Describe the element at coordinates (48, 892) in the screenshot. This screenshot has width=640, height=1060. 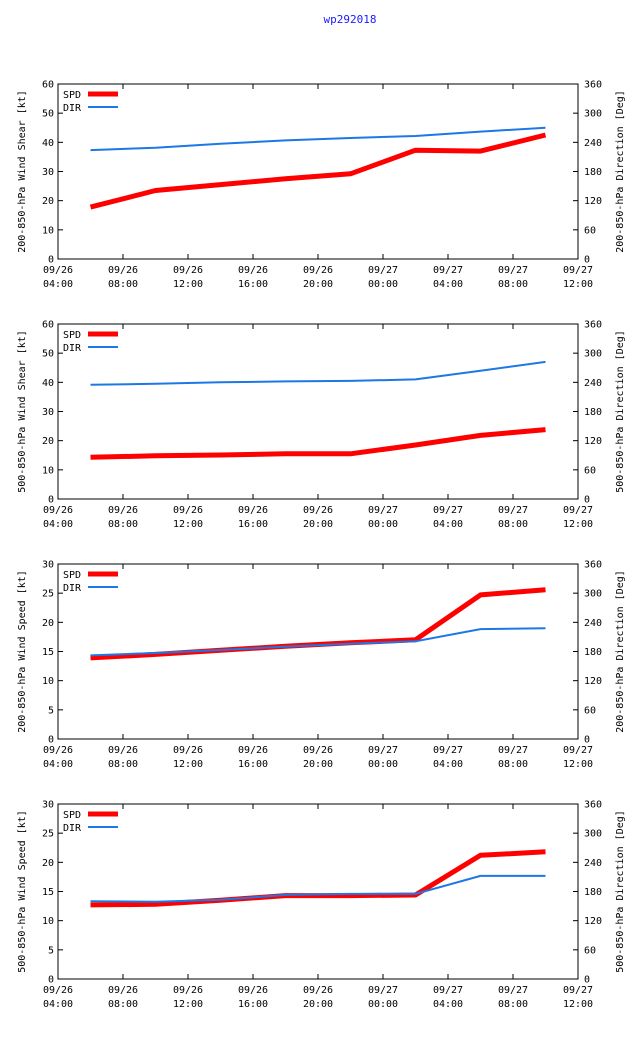
I see `left-tick-label: 15` at that location.